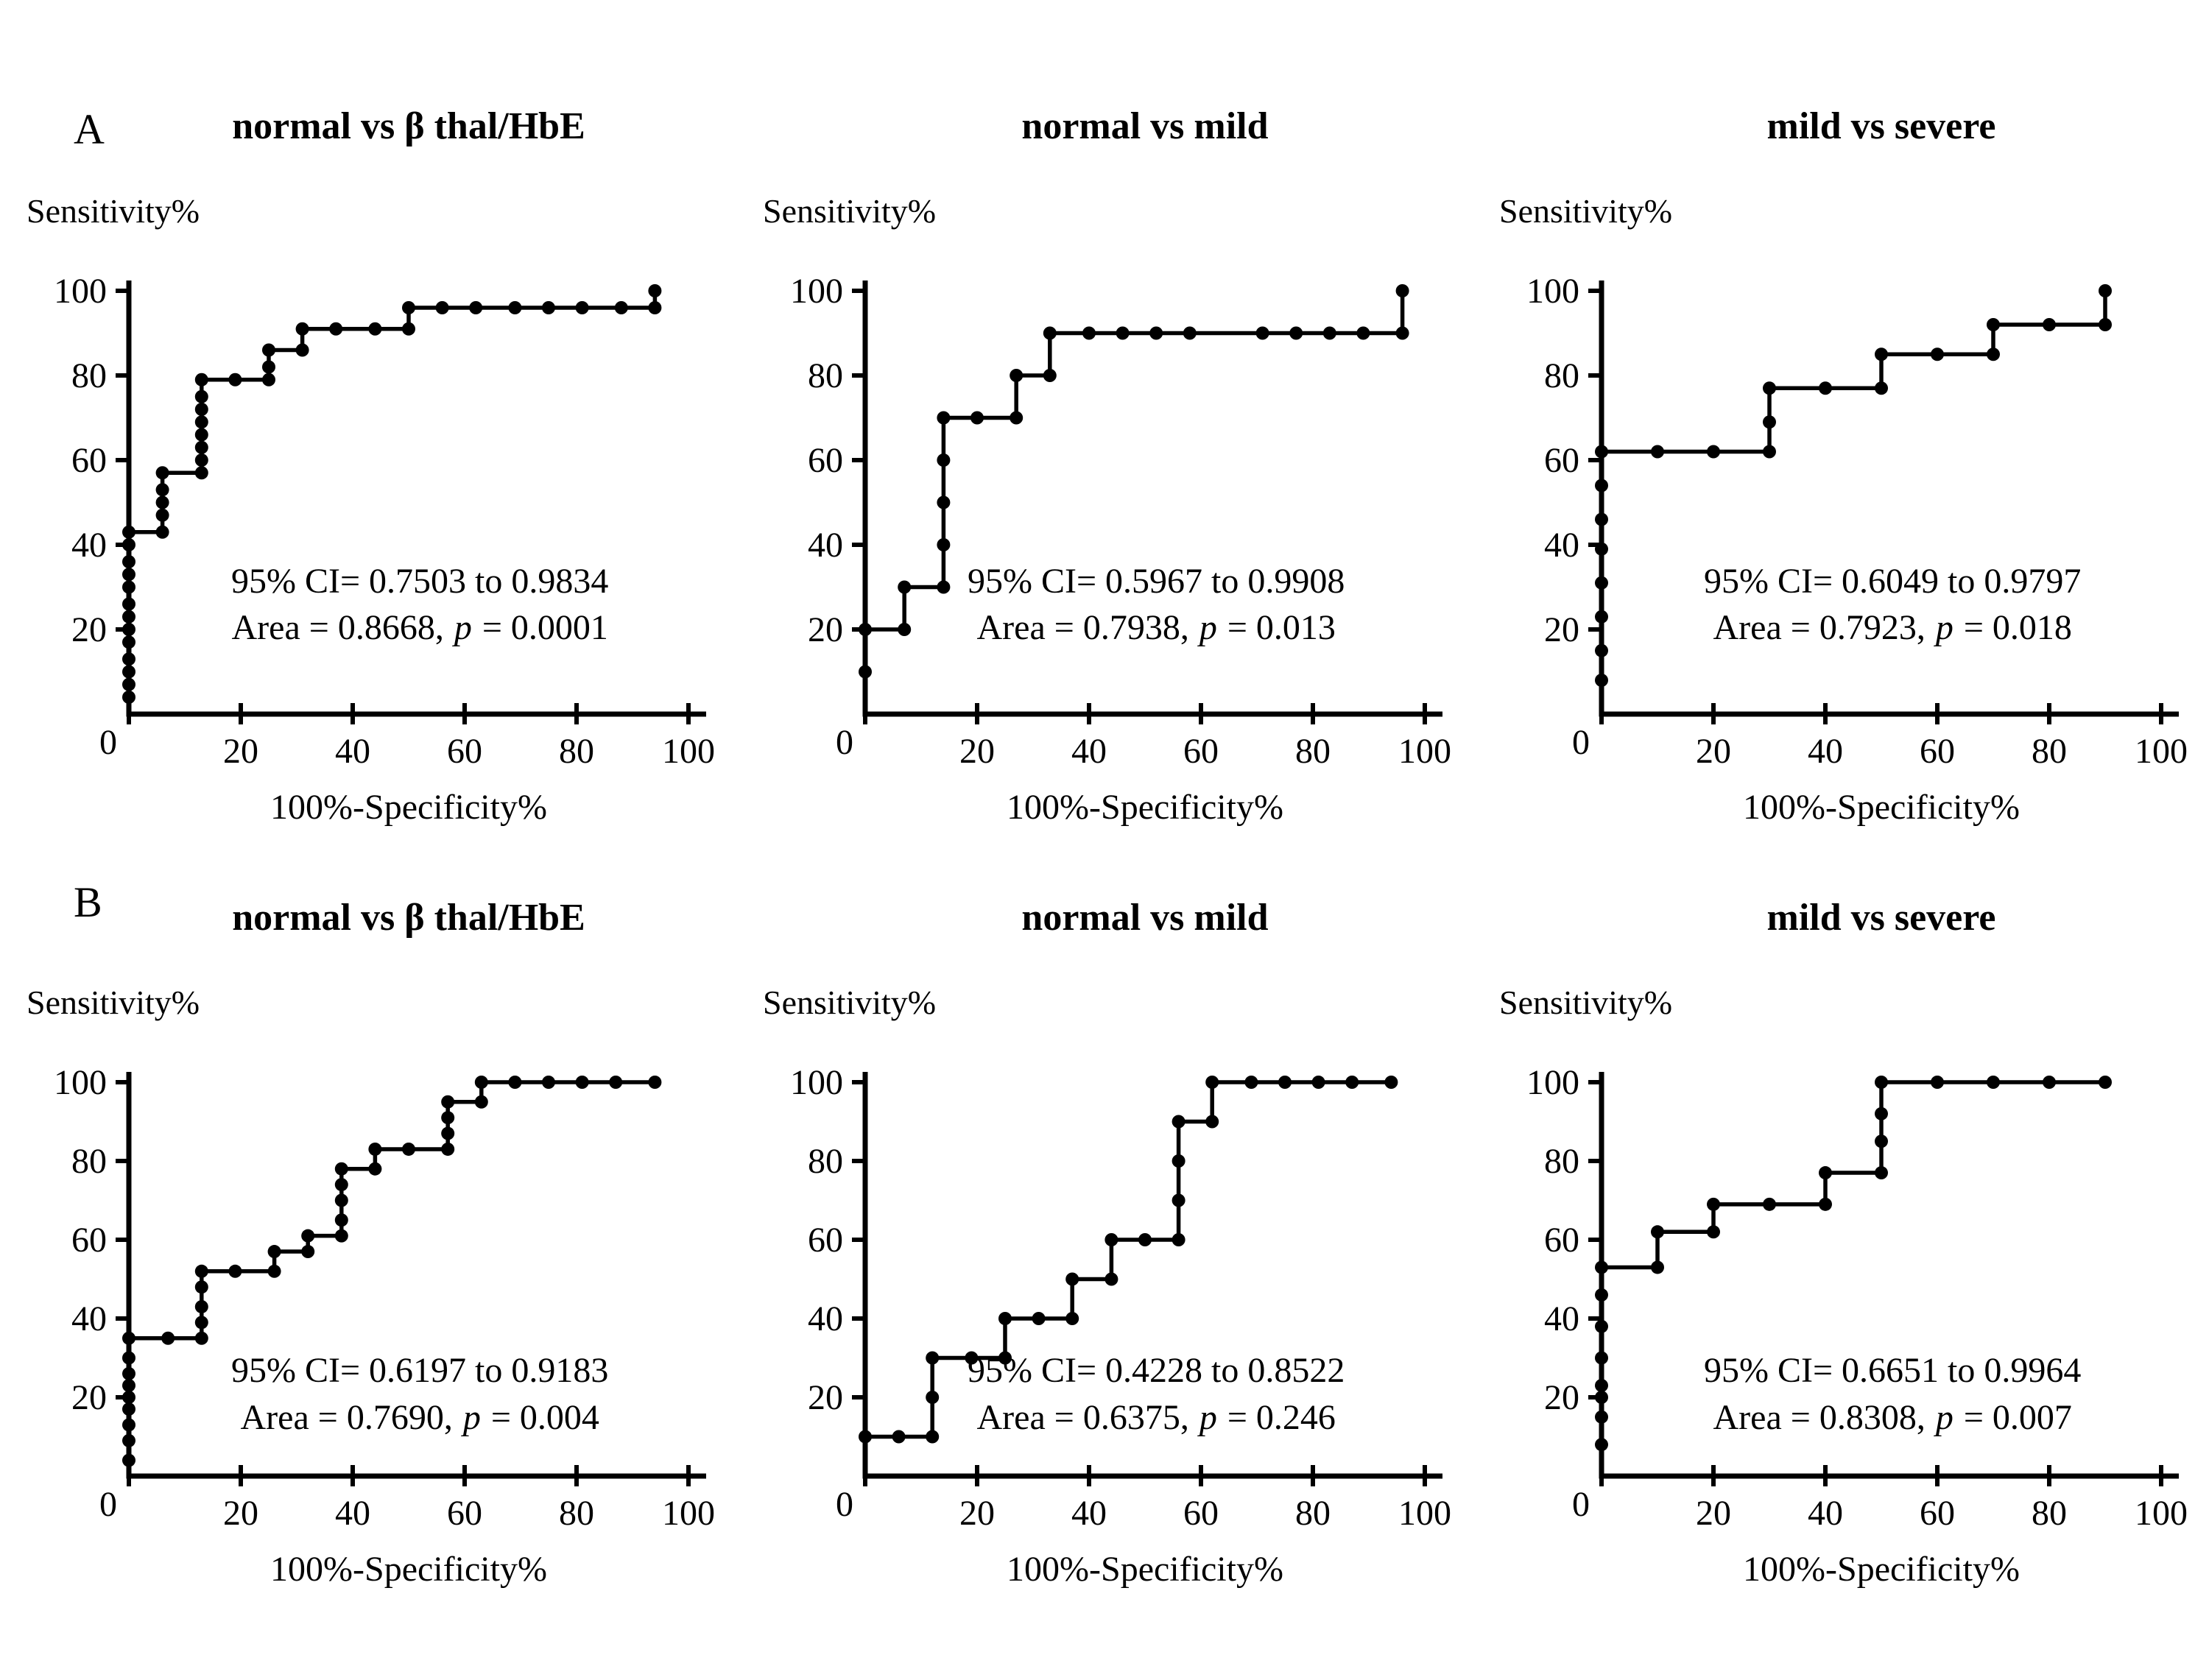 This screenshot has height=1680, width=2209. Describe the element at coordinates (576, 751) in the screenshot. I see `x-tick-label: 80` at that location.